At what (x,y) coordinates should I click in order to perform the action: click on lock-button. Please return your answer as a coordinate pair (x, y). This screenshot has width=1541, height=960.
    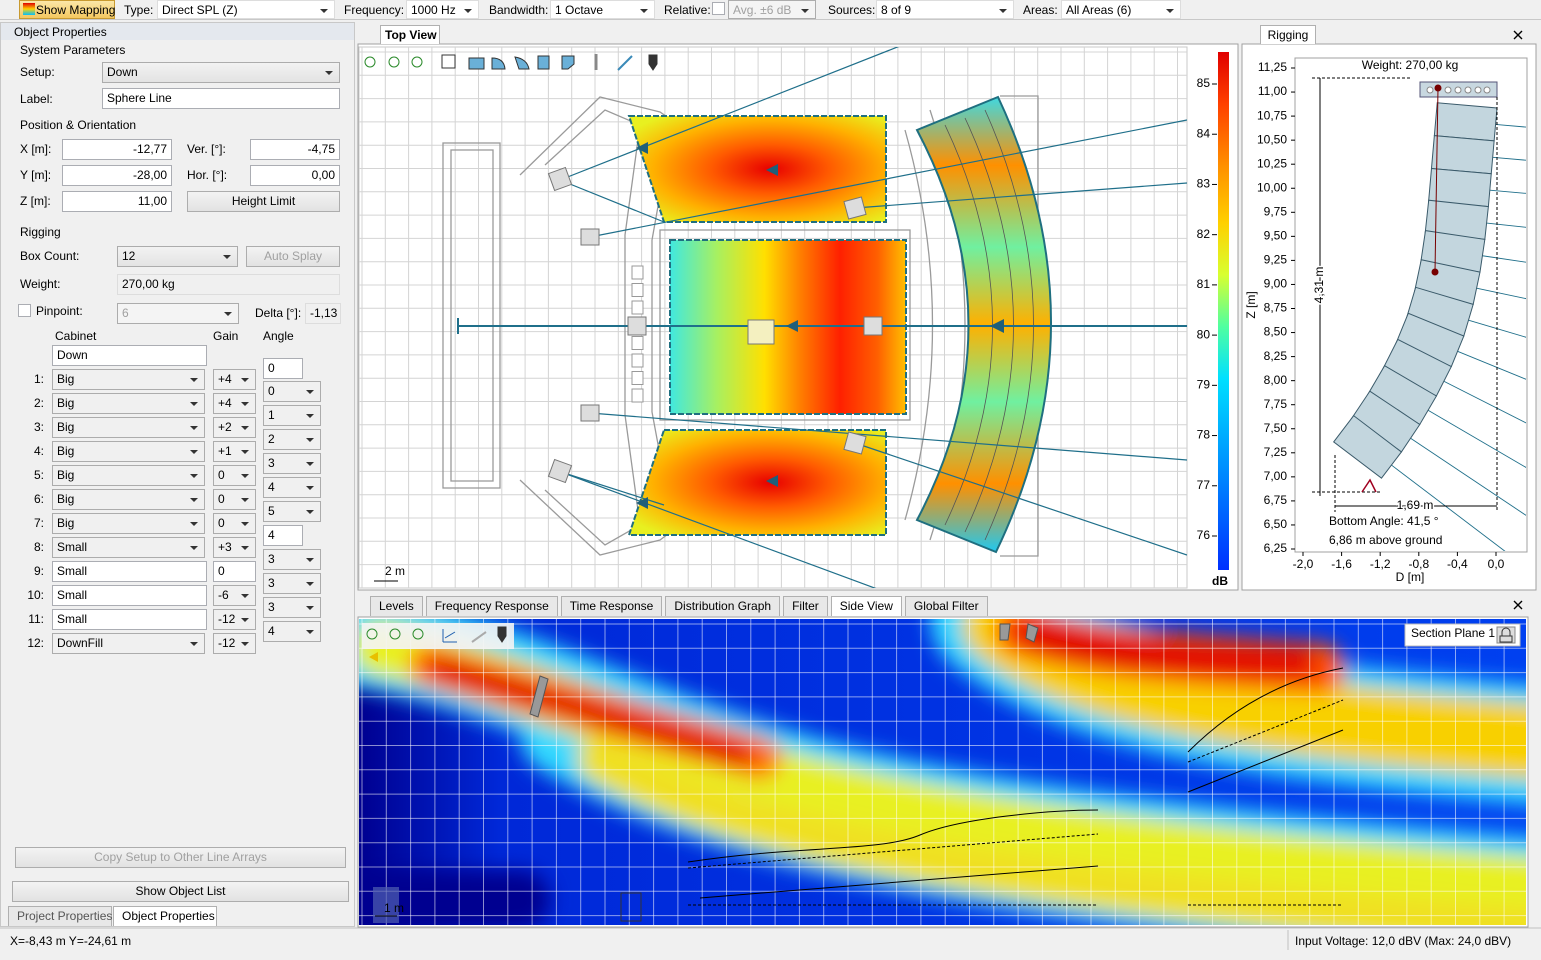
    Looking at the image, I should click on (1506, 635).